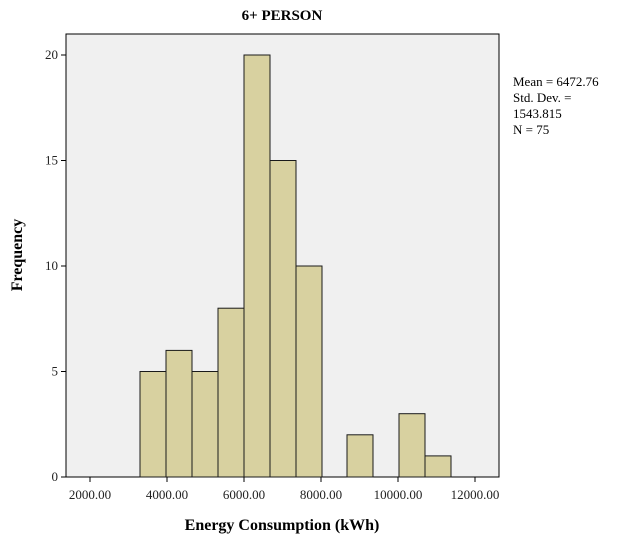 Image resolution: width=629 pixels, height=538 pixels. What do you see at coordinates (90, 494) in the screenshot?
I see `x-tick-label: 2000.00` at bounding box center [90, 494].